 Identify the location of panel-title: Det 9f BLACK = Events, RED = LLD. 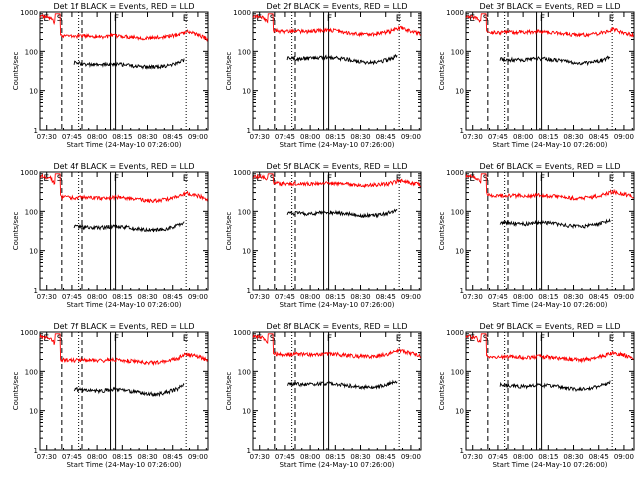
(549, 326).